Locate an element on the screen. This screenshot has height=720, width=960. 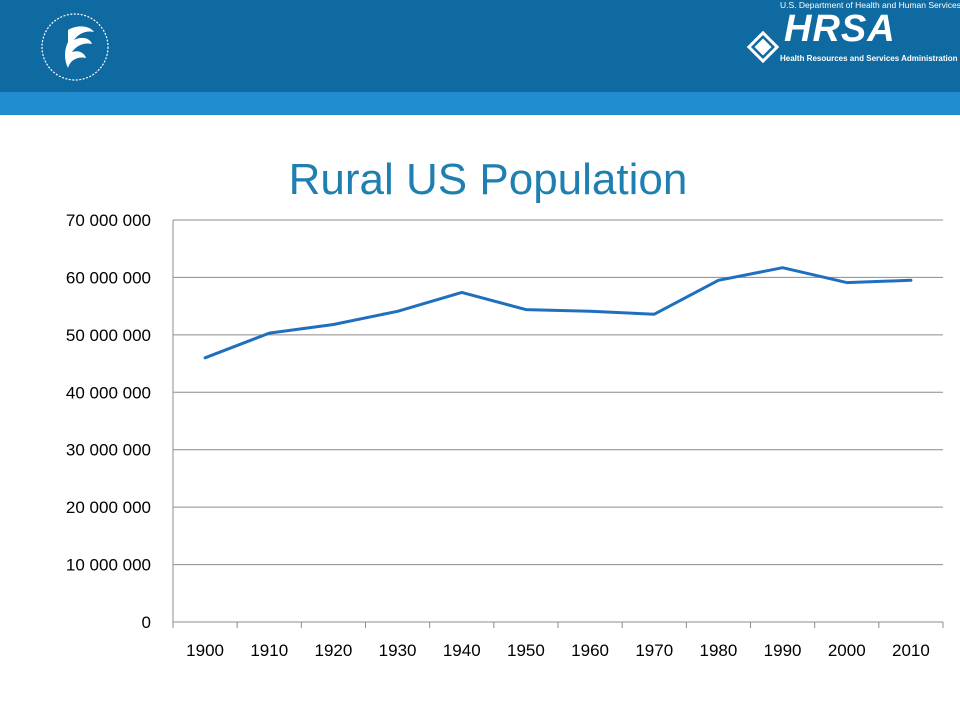
x-tick-label: 1920 is located at coordinates (334, 650).